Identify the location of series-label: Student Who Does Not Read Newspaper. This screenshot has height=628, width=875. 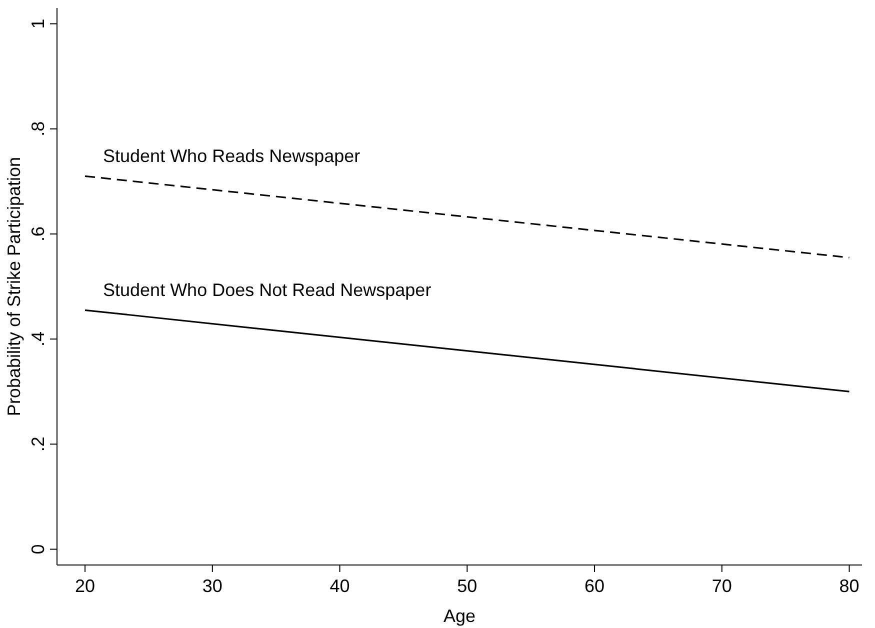
(267, 290).